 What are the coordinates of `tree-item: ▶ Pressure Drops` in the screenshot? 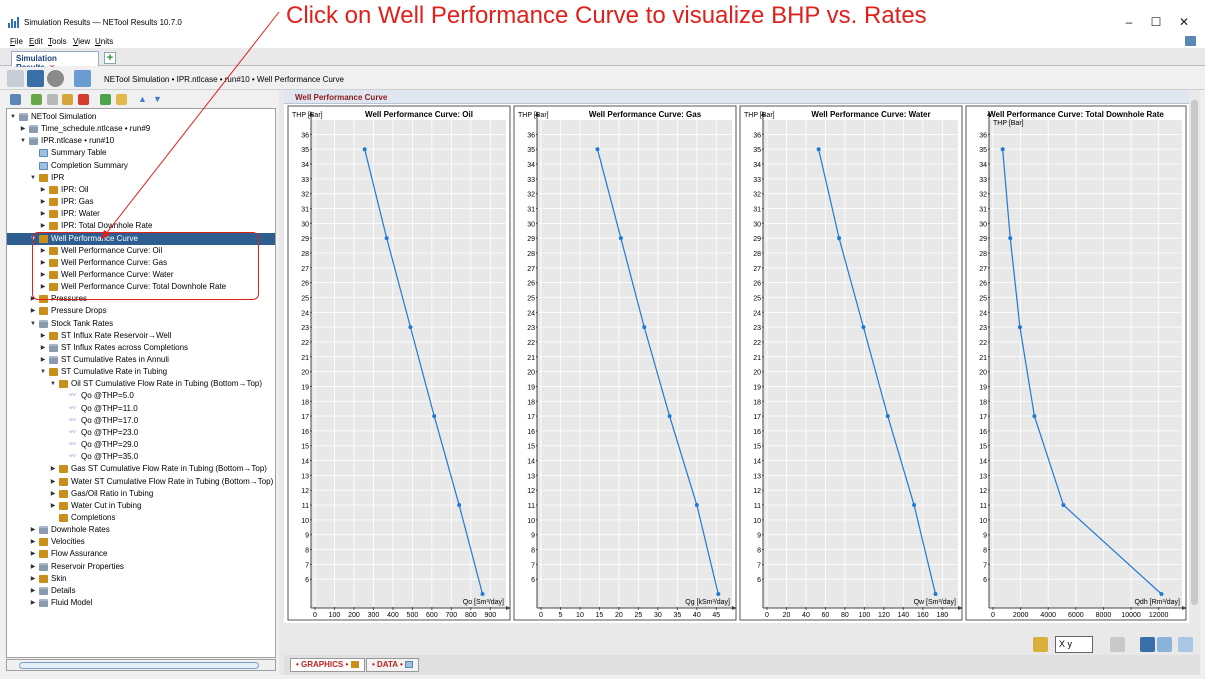 It's located at (141, 311).